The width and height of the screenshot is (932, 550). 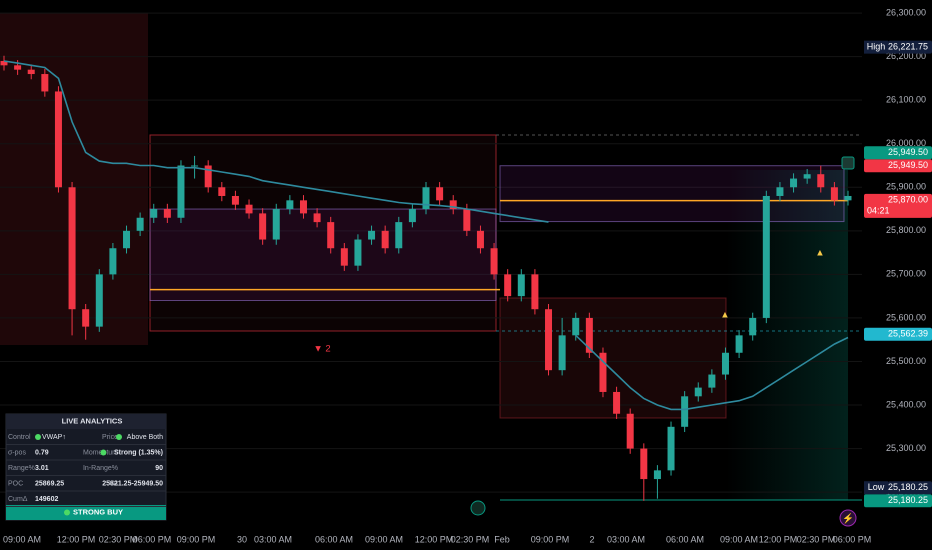 What do you see at coordinates (613, 358) in the screenshot?
I see `range-shade` at bounding box center [613, 358].